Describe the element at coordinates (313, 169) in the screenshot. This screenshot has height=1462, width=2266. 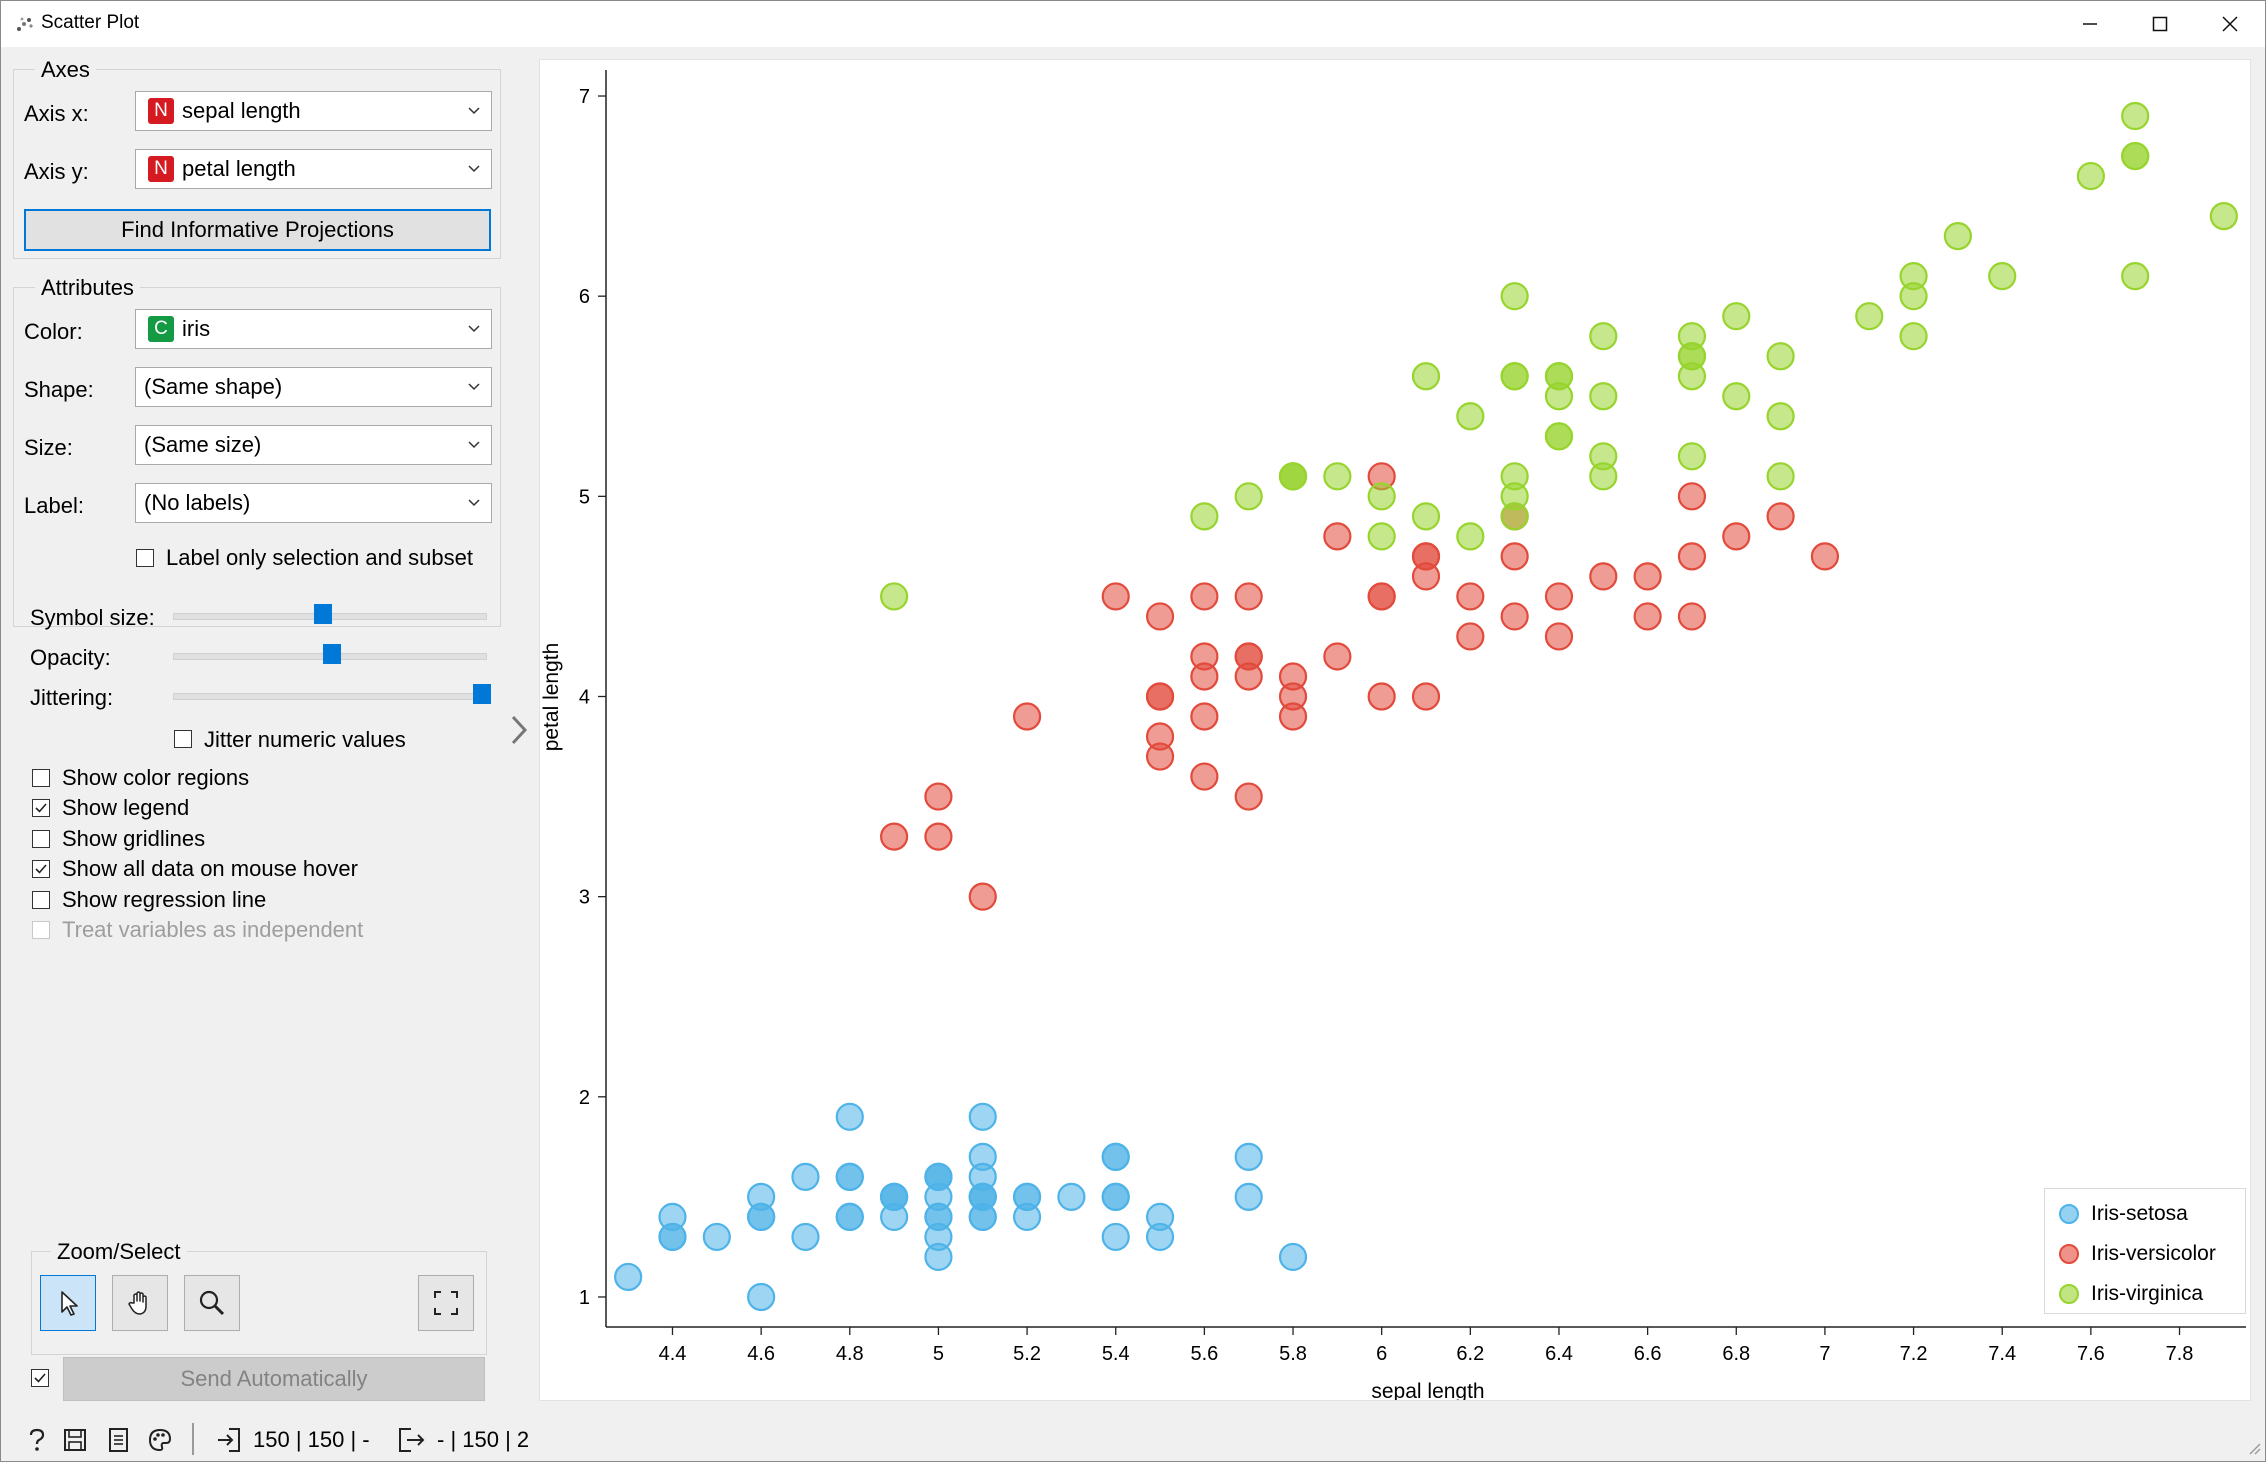
I see `axis-y-combo: N petal length` at that location.